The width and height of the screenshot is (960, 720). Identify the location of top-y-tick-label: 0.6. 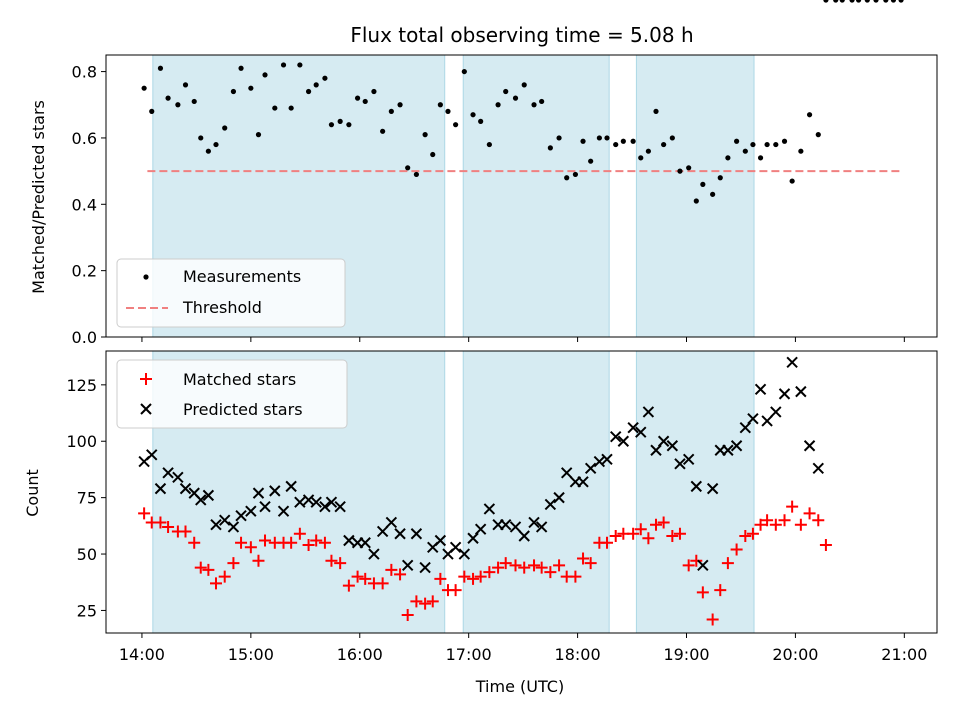
(84, 138).